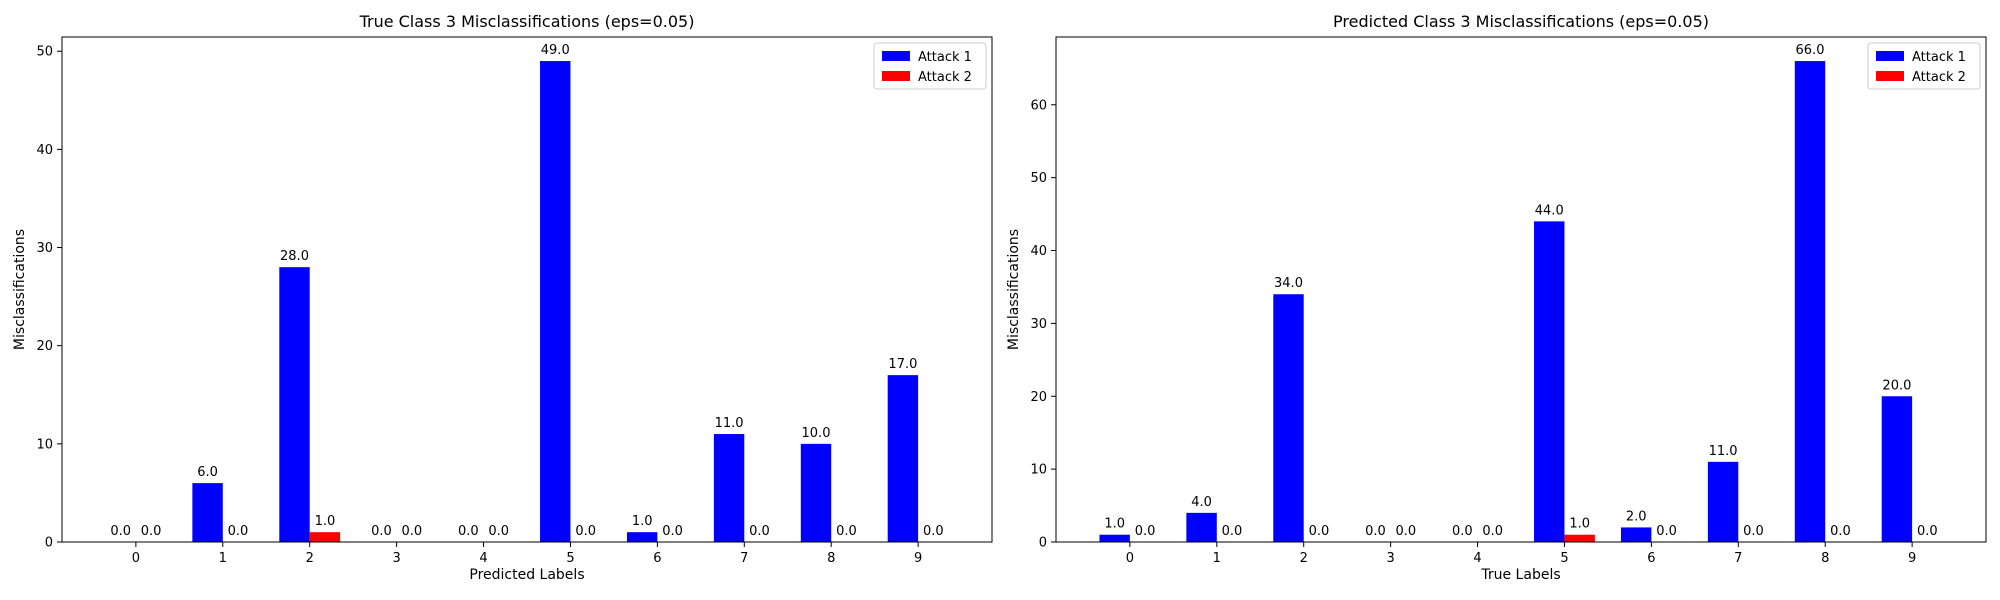 This screenshot has width=2000, height=600. I want to click on bar-value-label: 66.0, so click(1810, 50).